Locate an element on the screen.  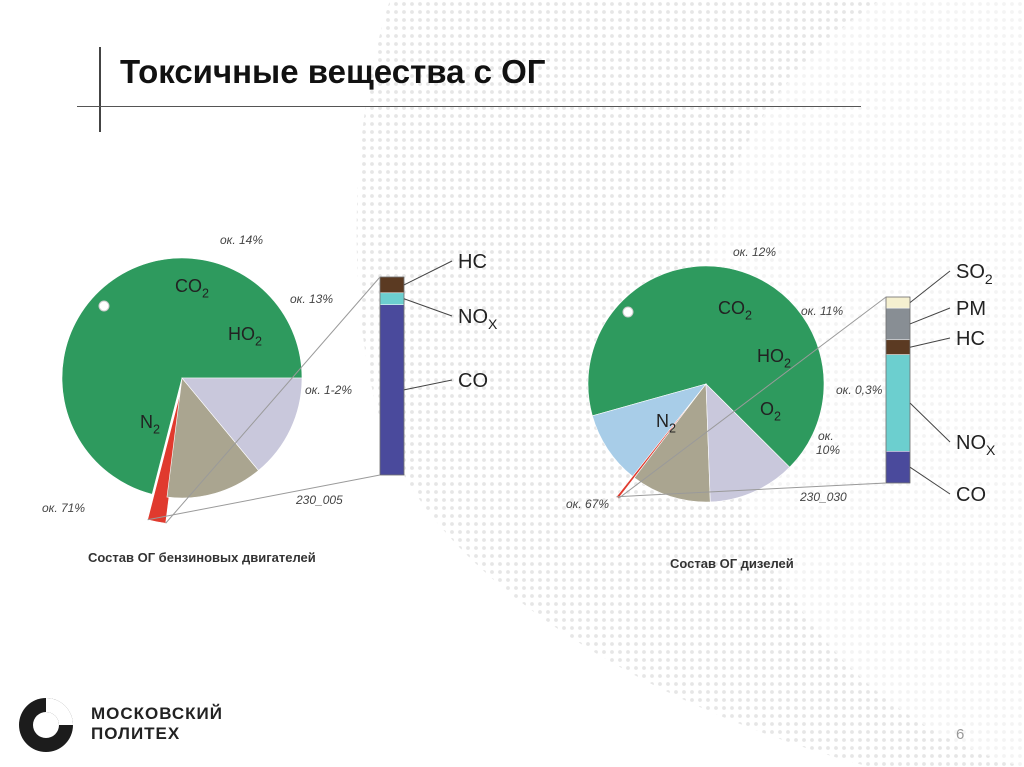
diesel-legend-pm: PM is located at coordinates (971, 309).